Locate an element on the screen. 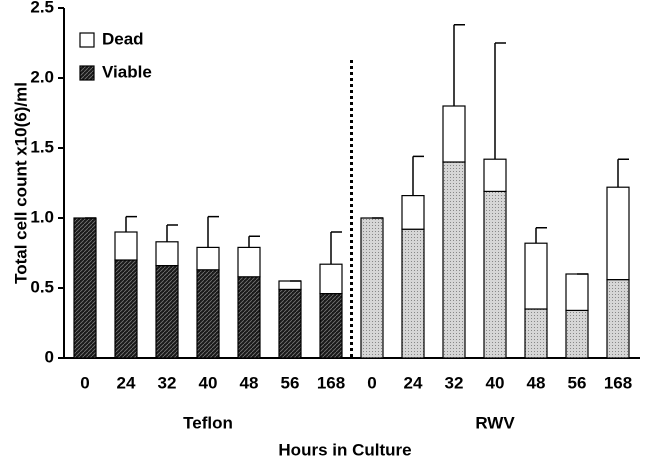 Image resolution: width=650 pixels, height=465 pixels. y-tick-label: 2.5 is located at coordinates (42, 8).